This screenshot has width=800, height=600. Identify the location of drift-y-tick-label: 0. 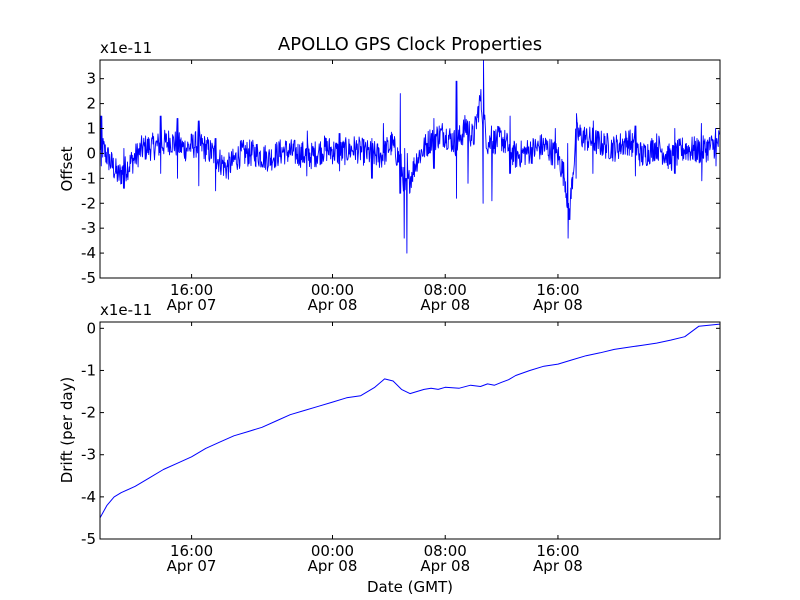
(91, 328).